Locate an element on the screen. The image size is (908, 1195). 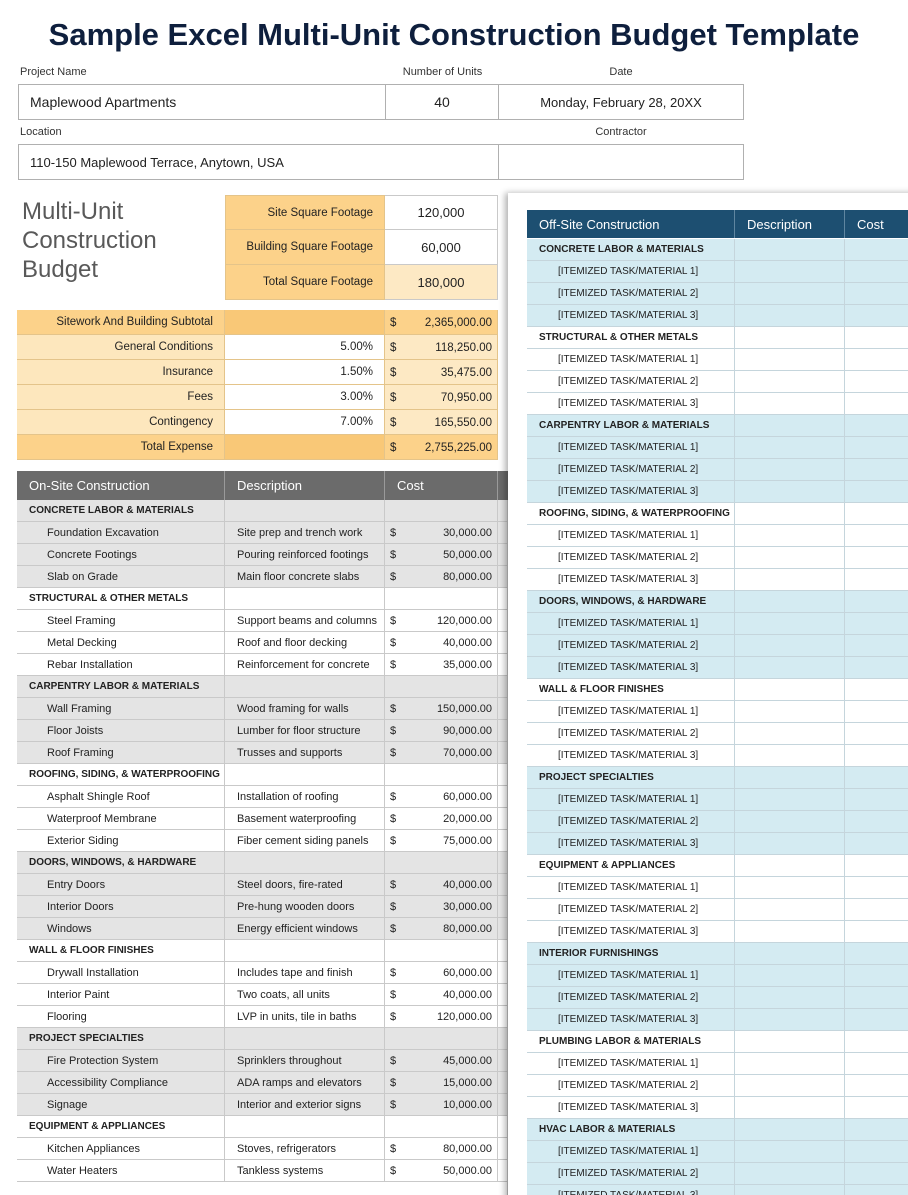
description: Main floor concrete slabs is located at coordinates (305, 577).